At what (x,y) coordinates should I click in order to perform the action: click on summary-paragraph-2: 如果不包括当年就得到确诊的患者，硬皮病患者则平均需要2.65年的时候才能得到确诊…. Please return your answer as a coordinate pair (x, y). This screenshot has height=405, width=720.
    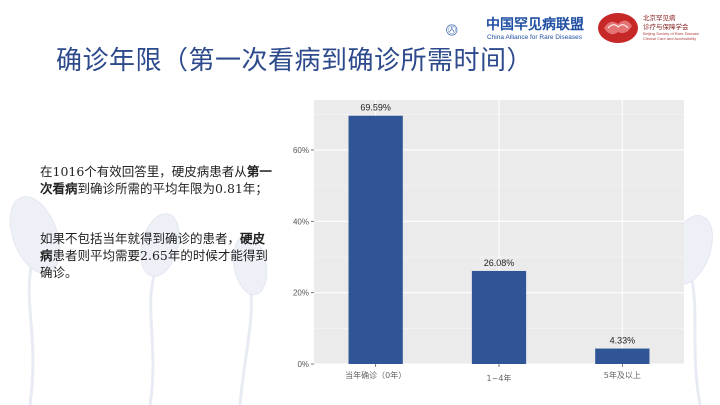
    Looking at the image, I should click on (156, 255).